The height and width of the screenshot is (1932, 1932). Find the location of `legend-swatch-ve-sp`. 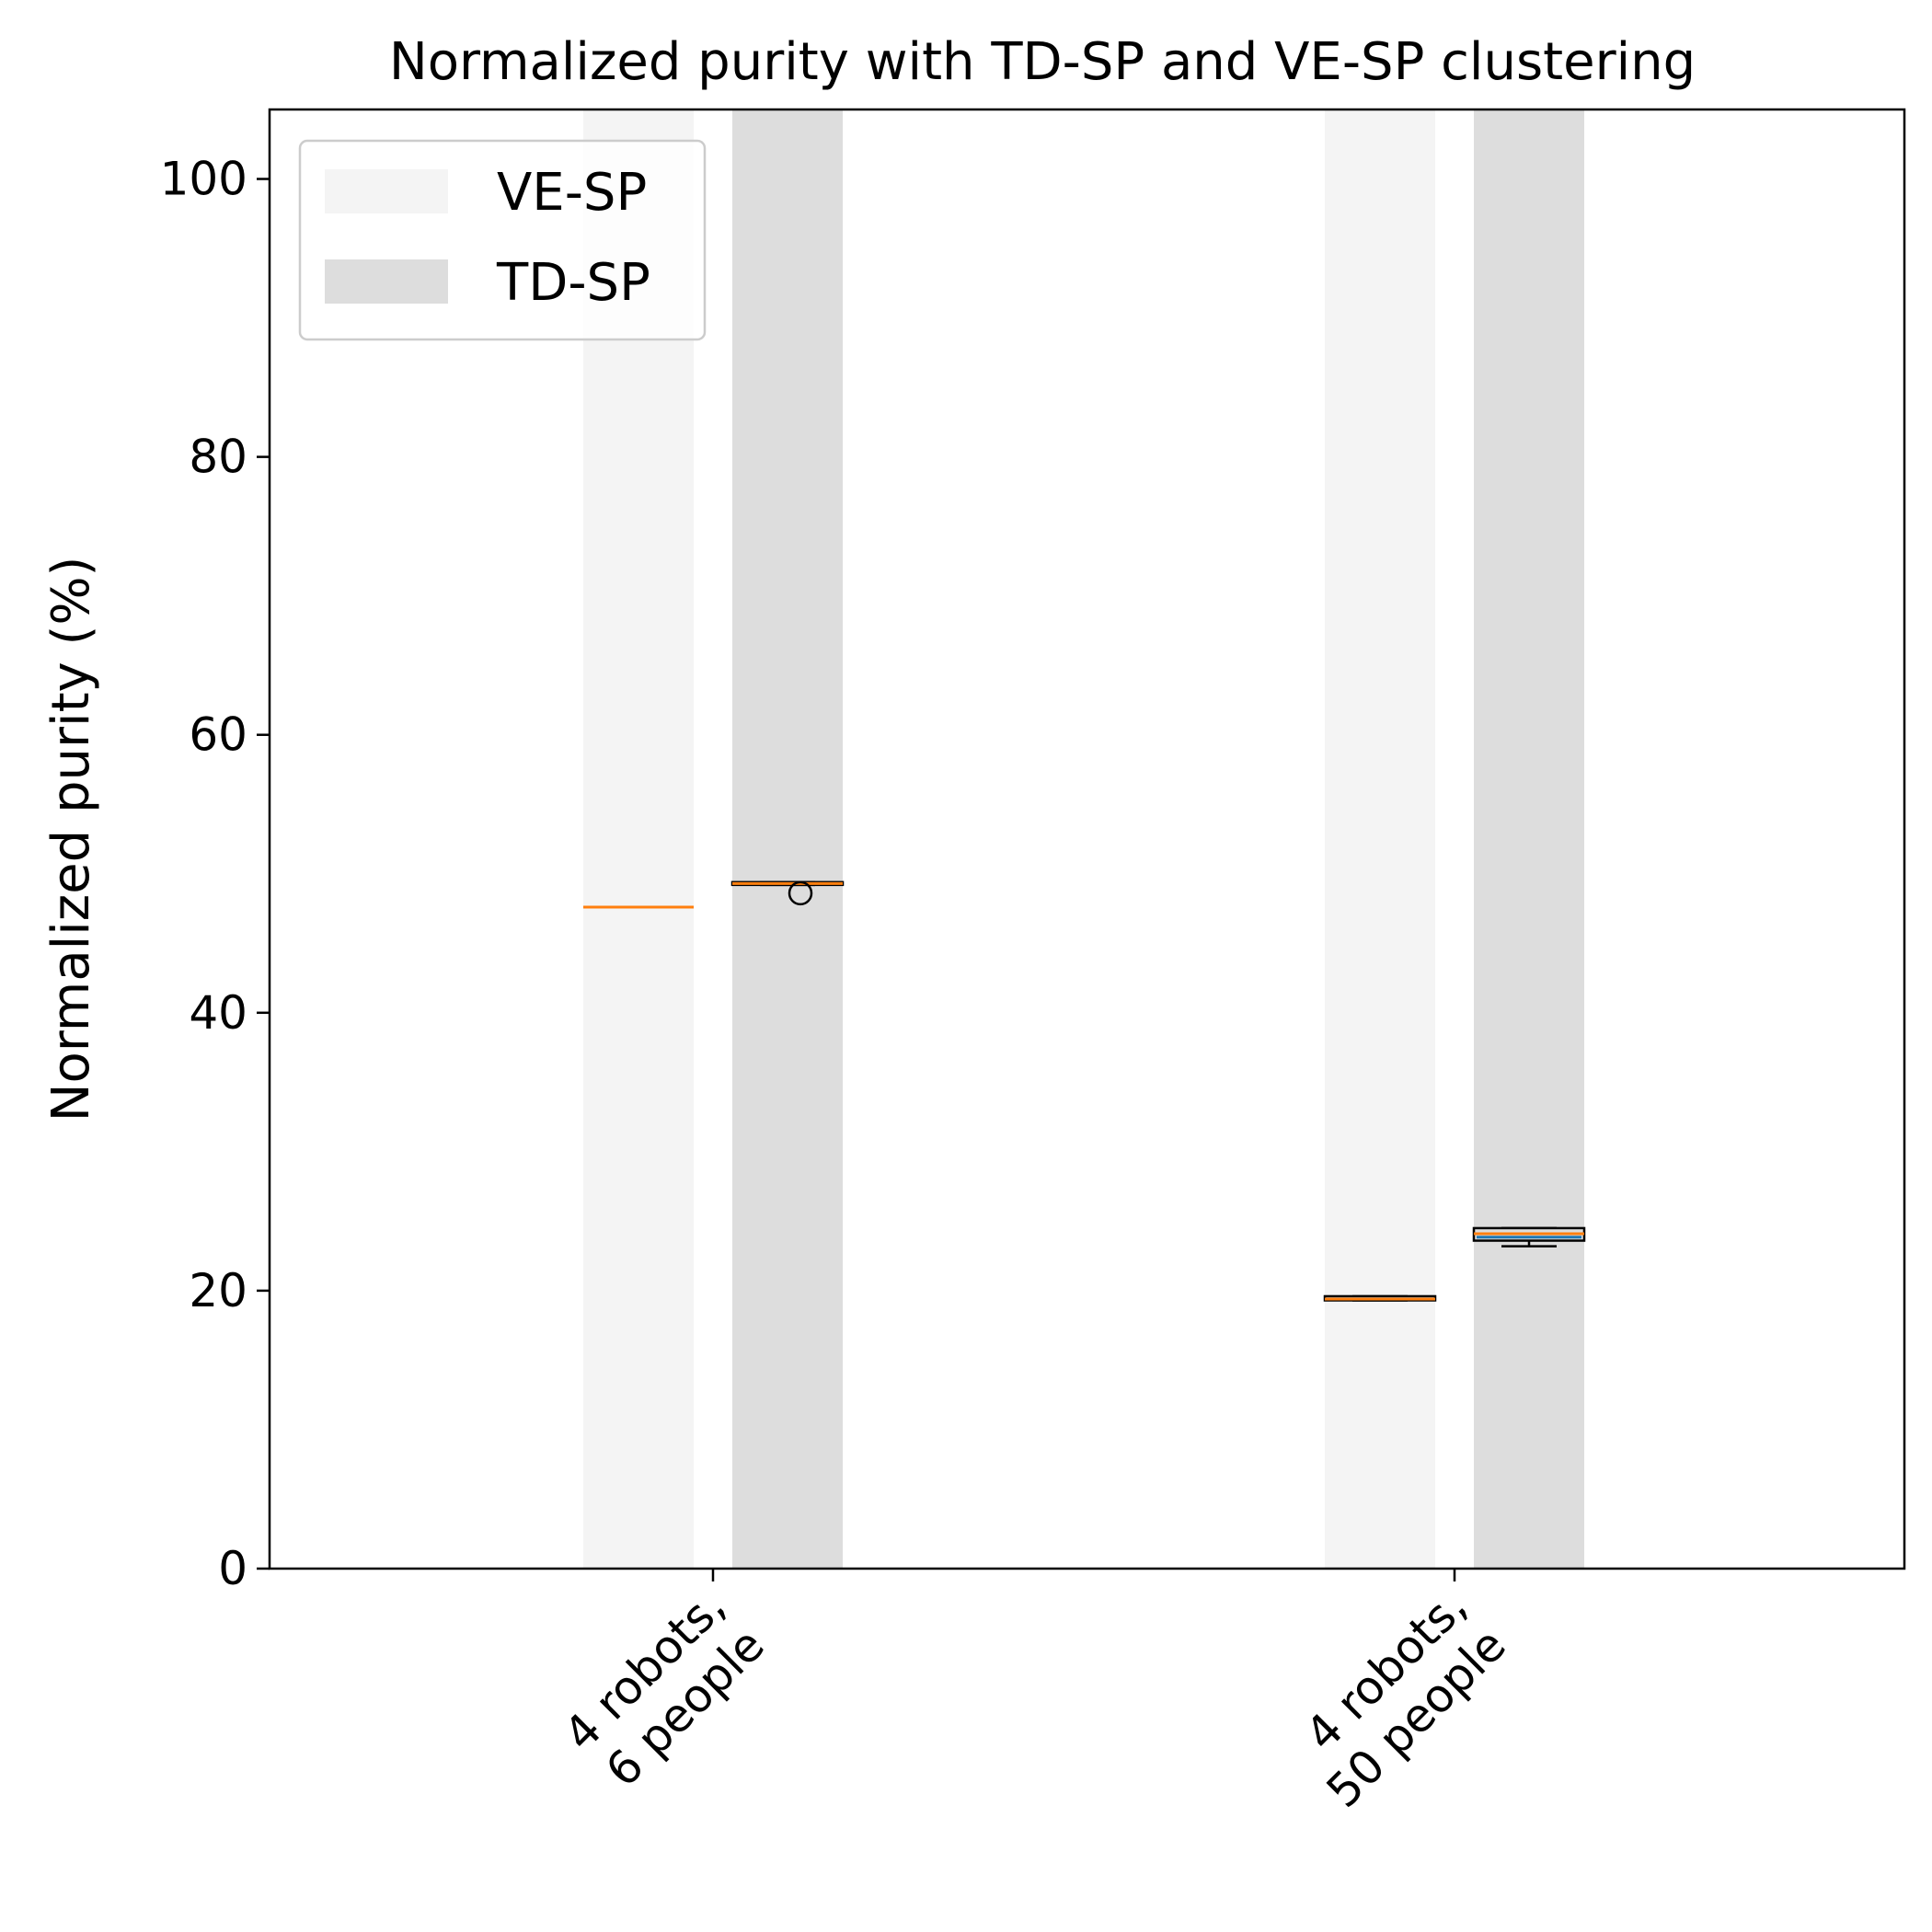

legend-swatch-ve-sp is located at coordinates (386, 191).